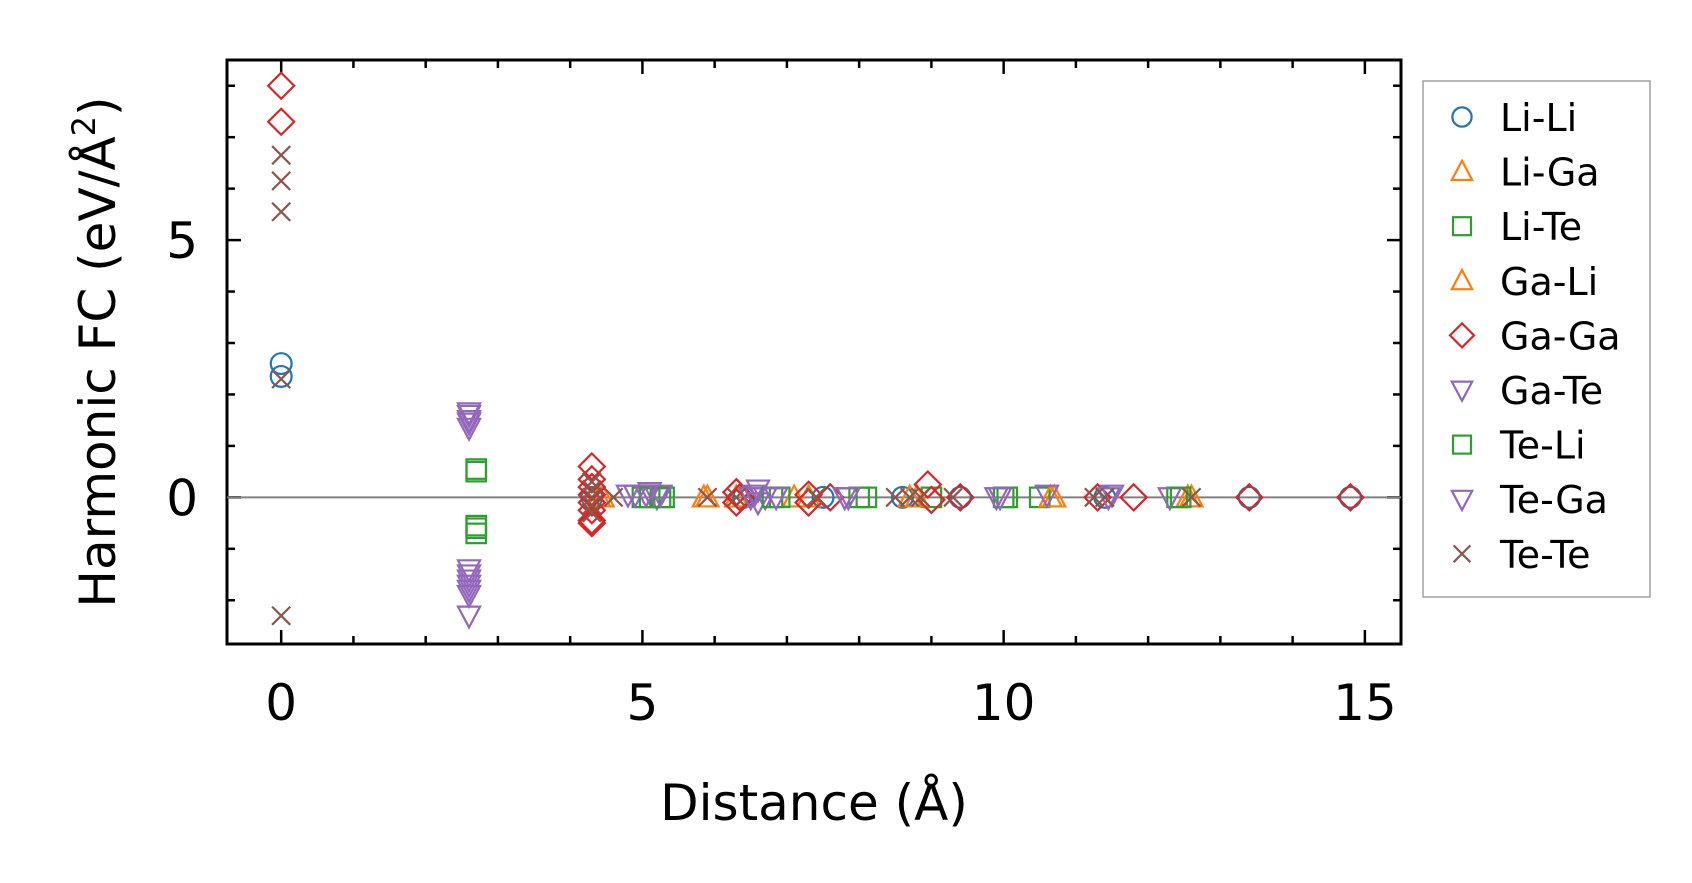 This screenshot has height=883, width=1692. Describe the element at coordinates (1462, 335) in the screenshot. I see `legend-marker-ga-ga` at that location.